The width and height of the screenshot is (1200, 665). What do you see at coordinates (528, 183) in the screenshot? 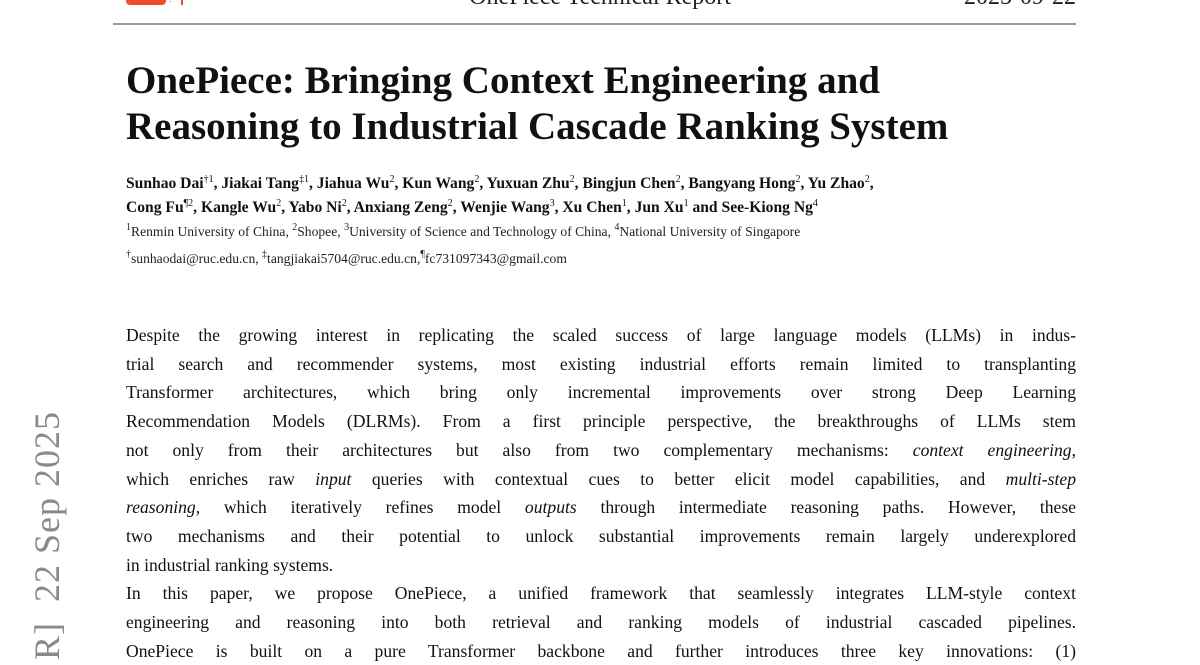
I see `author-name: Yuxuan Zhu` at bounding box center [528, 183].